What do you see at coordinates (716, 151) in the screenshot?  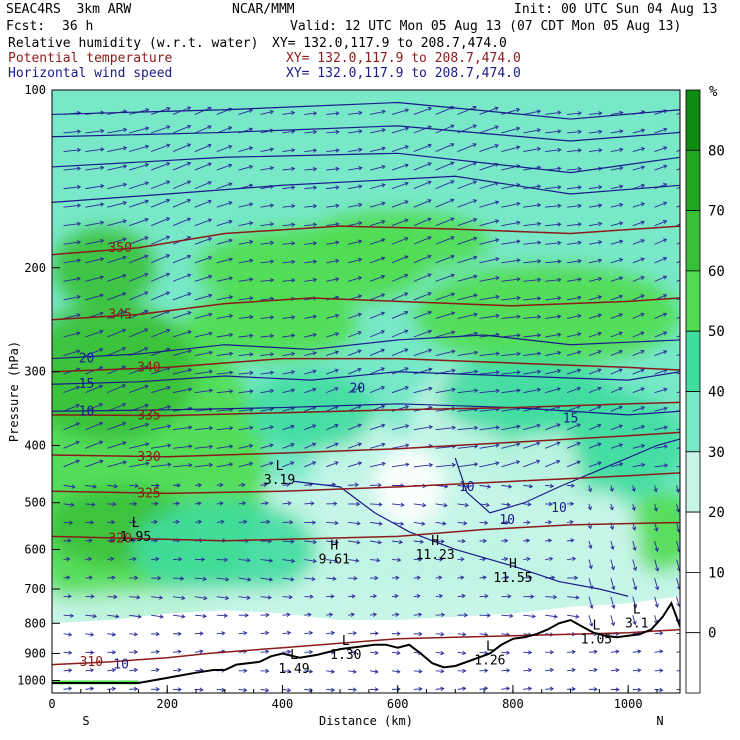 I see `colorbar-label: 80` at bounding box center [716, 151].